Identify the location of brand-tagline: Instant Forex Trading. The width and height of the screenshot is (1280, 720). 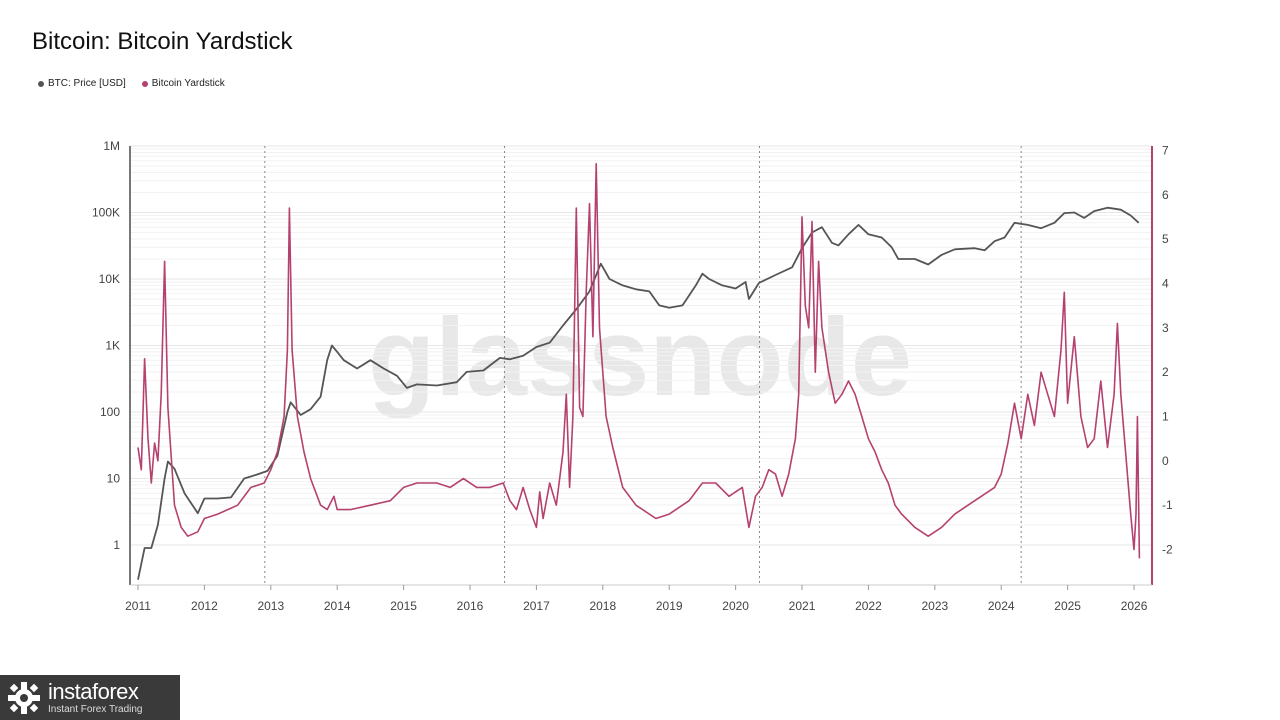
(95, 709).